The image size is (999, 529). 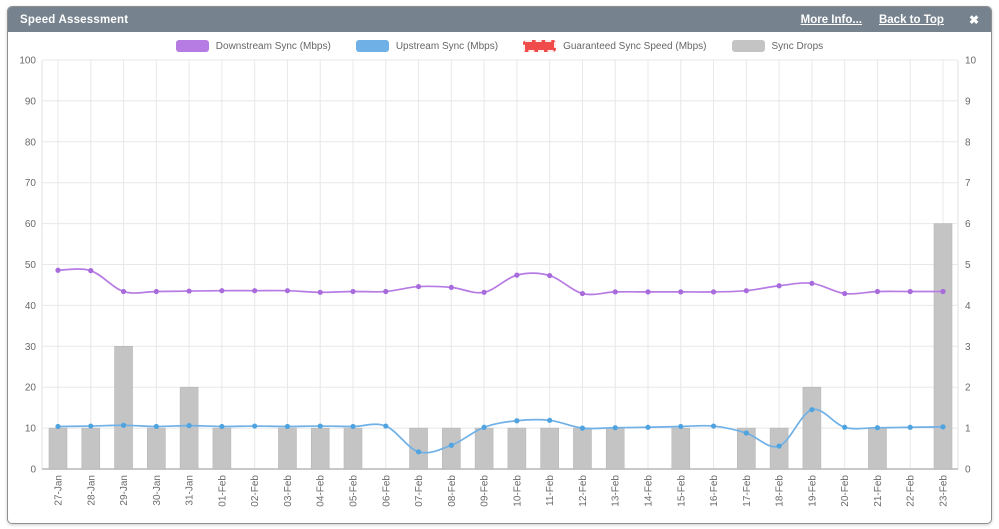 I want to click on date-label: 30-Jan, so click(x=157, y=490).